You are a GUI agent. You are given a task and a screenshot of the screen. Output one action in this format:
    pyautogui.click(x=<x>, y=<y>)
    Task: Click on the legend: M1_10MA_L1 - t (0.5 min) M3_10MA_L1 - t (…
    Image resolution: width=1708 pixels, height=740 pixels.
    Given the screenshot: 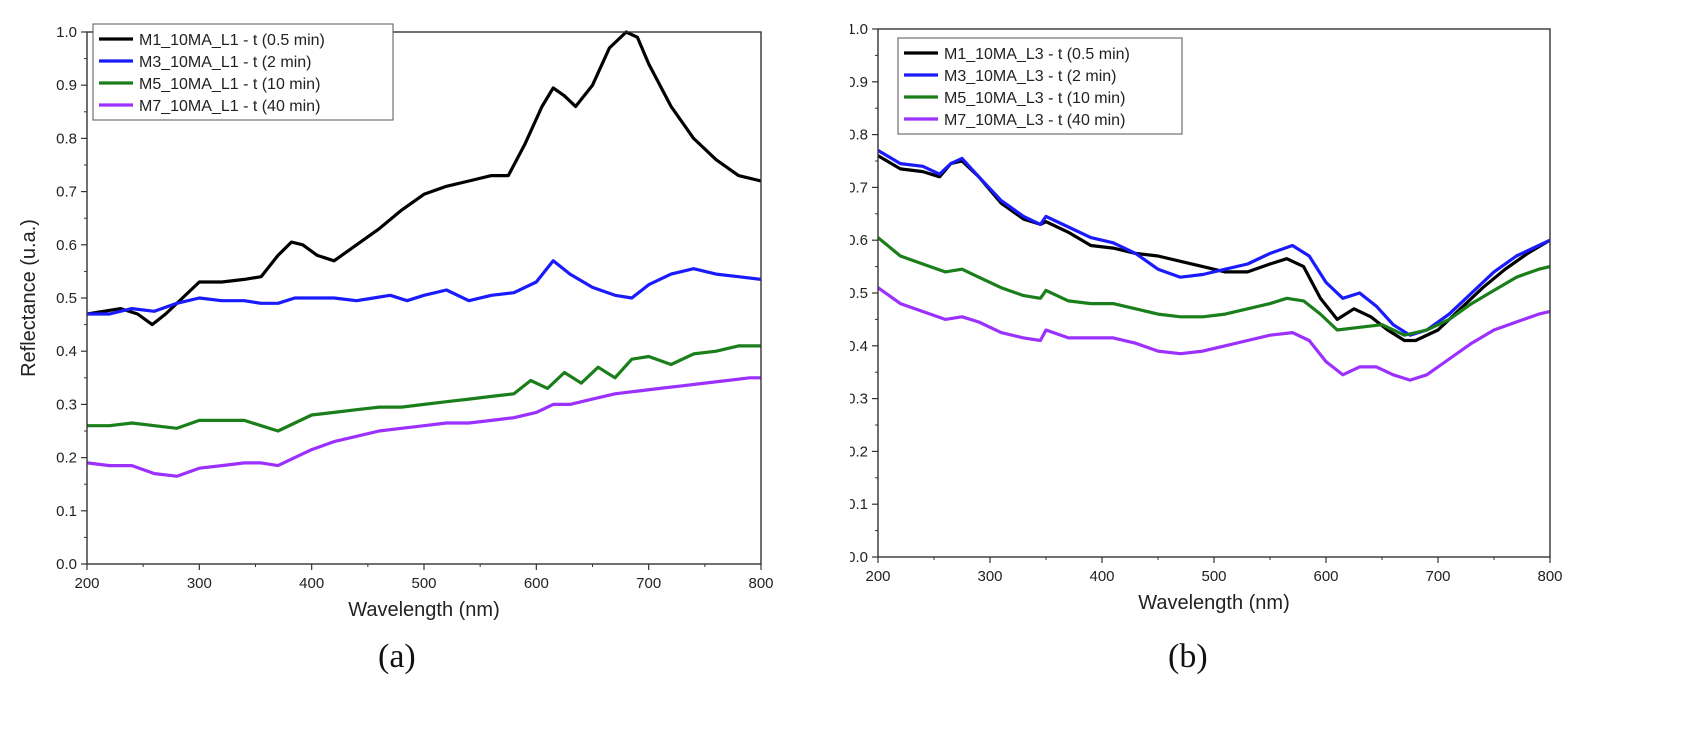 What is the action you would take?
    pyautogui.click(x=243, y=72)
    